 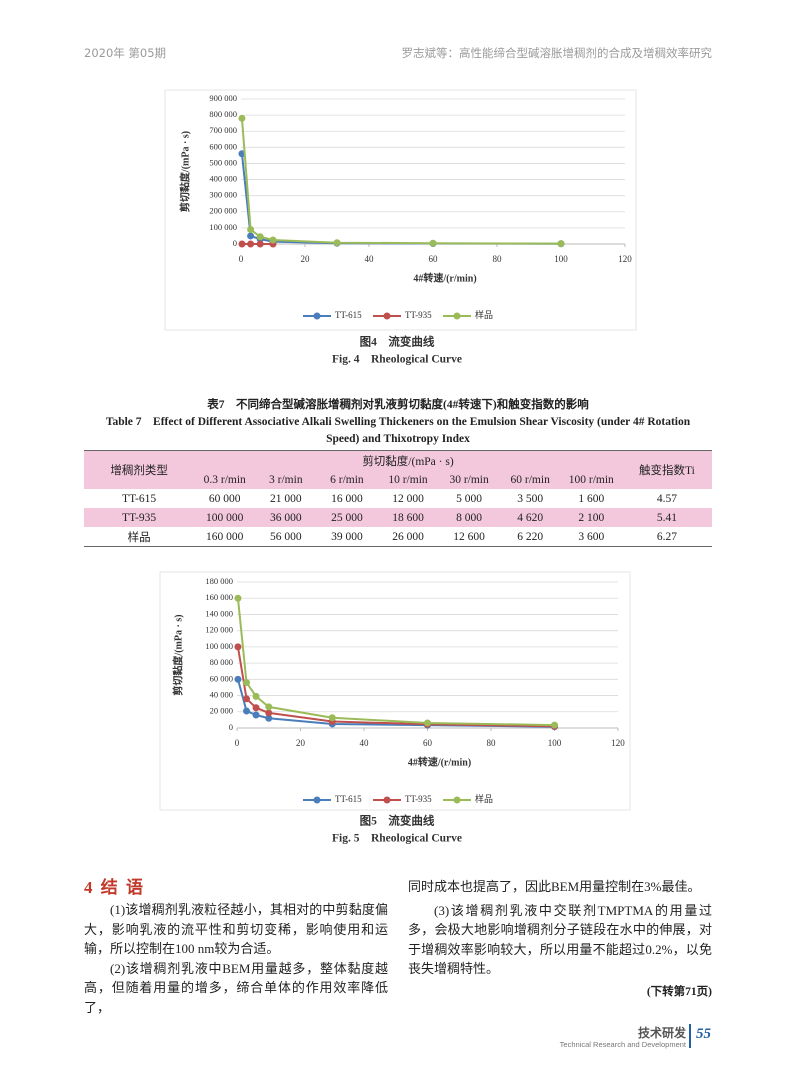 What do you see at coordinates (223, 162) in the screenshot?
I see `y-tick-label: 500 000` at bounding box center [223, 162].